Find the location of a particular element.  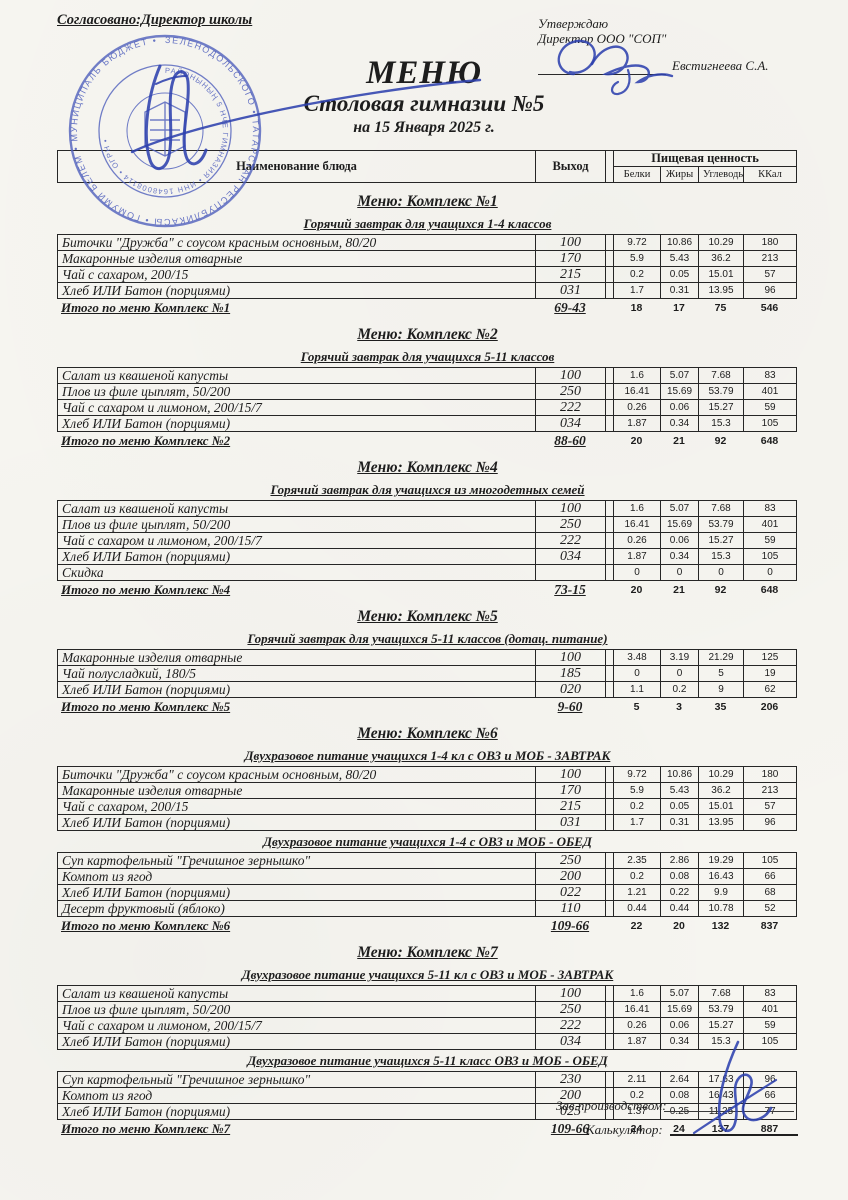

value-protein: 9.72 is located at coordinates (637, 242).